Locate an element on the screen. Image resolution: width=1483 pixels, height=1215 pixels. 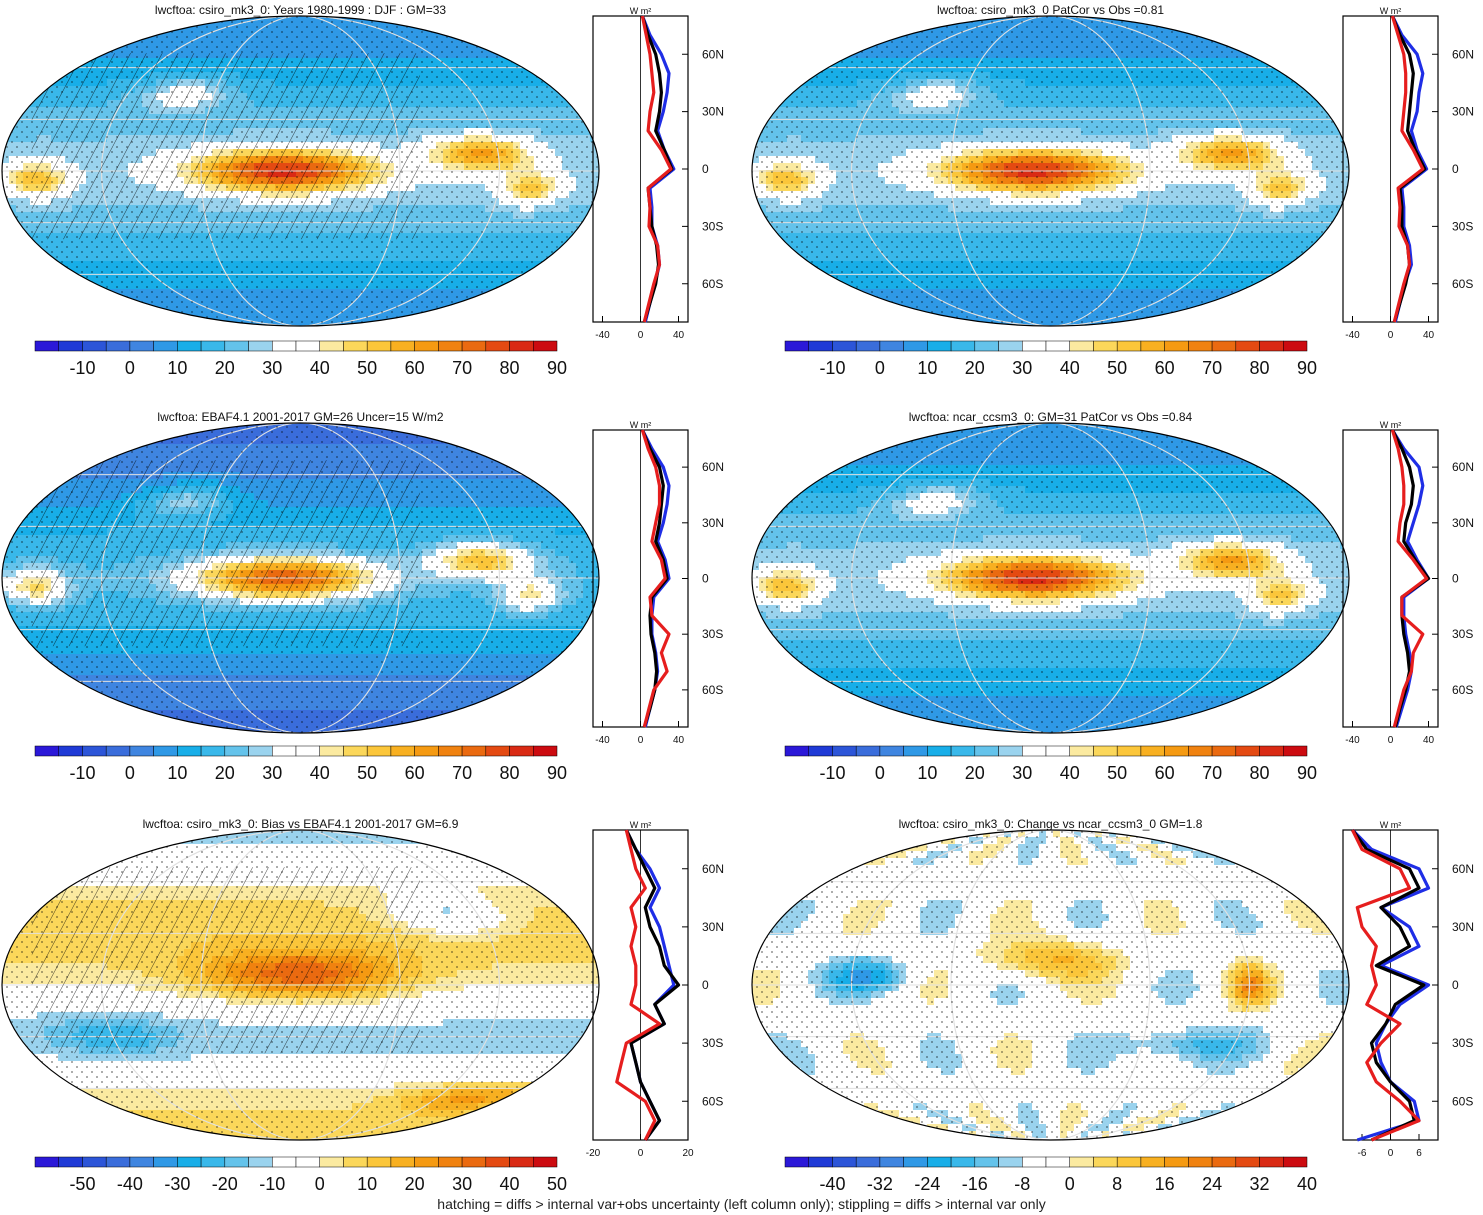
colorbar-tick-label: -32 is located at coordinates (880, 1184).